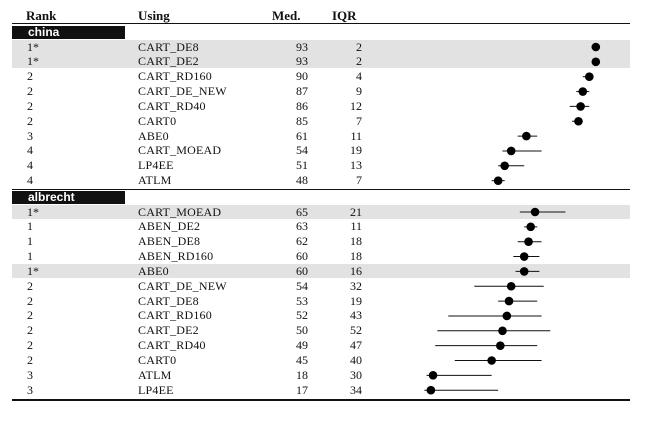 Image resolution: width=662 pixels, height=422 pixels. What do you see at coordinates (68, 197) in the screenshot?
I see `section-label-albrecht: albrecht` at bounding box center [68, 197].